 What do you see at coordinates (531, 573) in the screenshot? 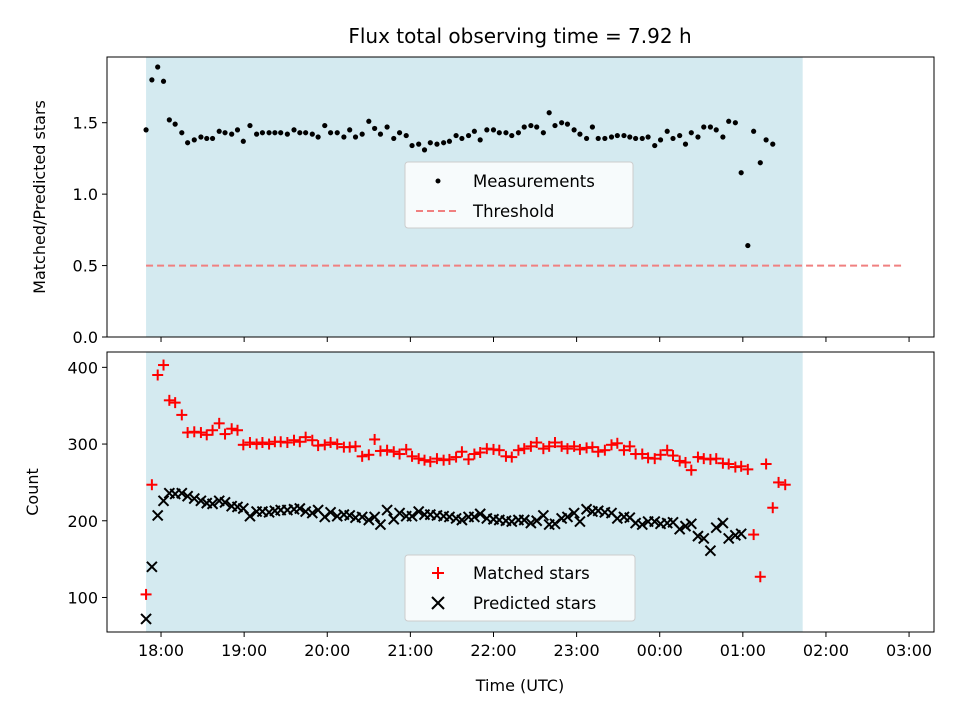
I see `legend-matched-label: Matched stars` at bounding box center [531, 573].